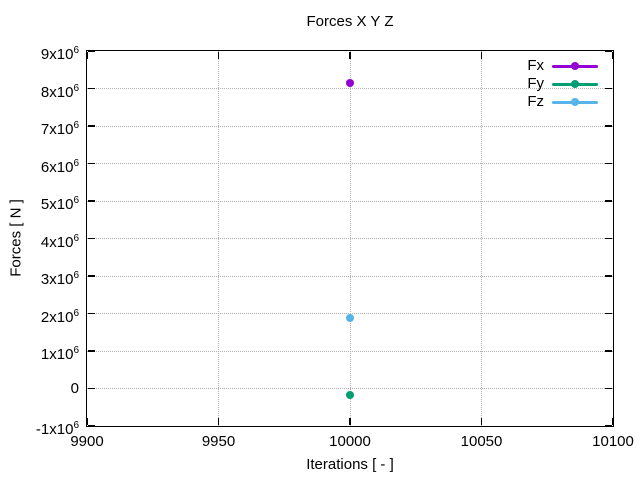 The height and width of the screenshot is (480, 640). What do you see at coordinates (350, 441) in the screenshot?
I see `x-tick-label: 10000` at bounding box center [350, 441].